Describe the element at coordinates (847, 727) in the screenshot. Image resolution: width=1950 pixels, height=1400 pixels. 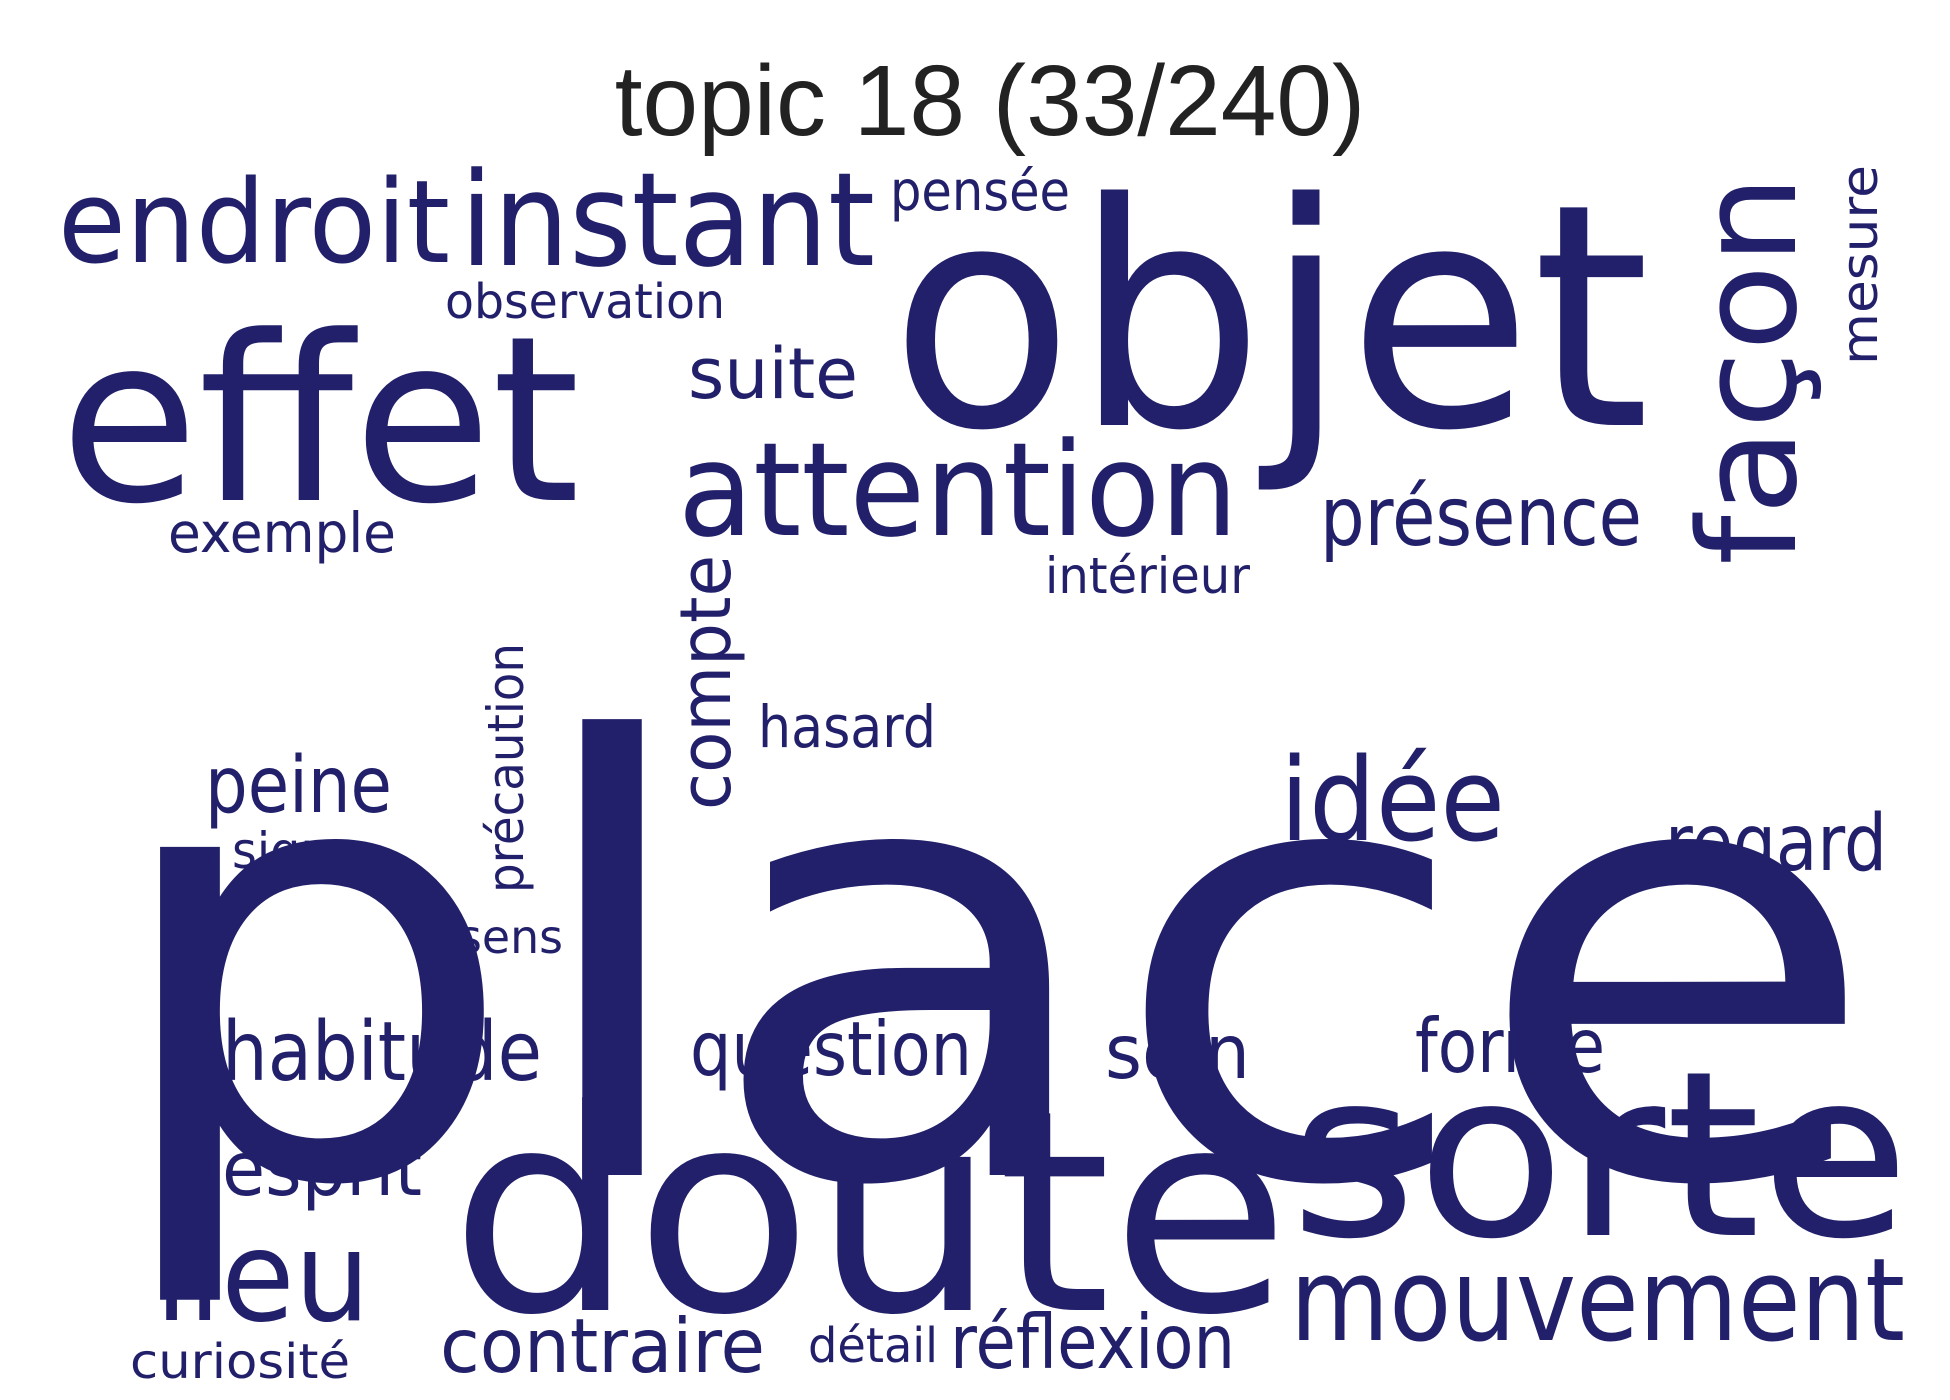
I see `word-hasard: hasard` at that location.